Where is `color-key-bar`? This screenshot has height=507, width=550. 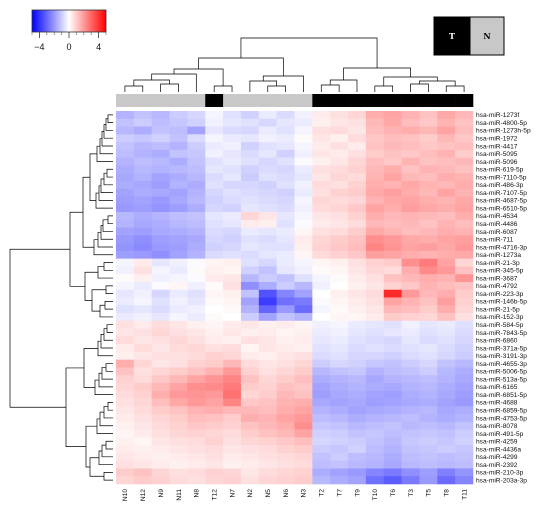 color-key-bar is located at coordinates (69, 21).